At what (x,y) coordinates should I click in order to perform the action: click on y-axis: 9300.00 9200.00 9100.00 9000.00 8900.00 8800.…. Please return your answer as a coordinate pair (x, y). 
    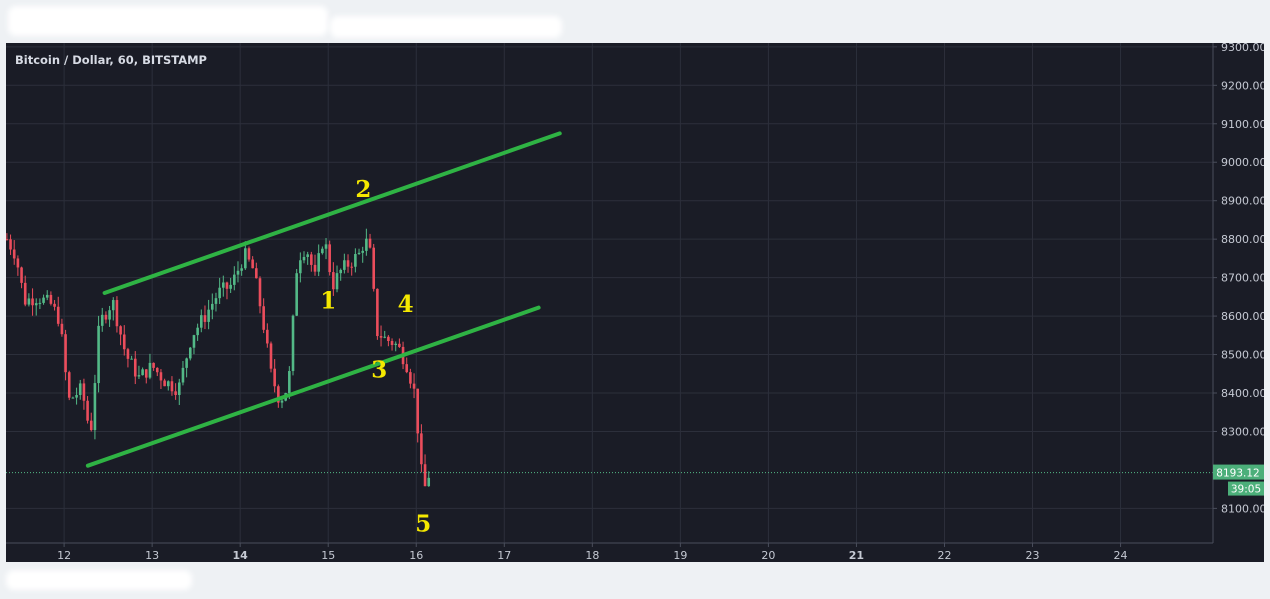
    Looking at the image, I should click on (1238, 279).